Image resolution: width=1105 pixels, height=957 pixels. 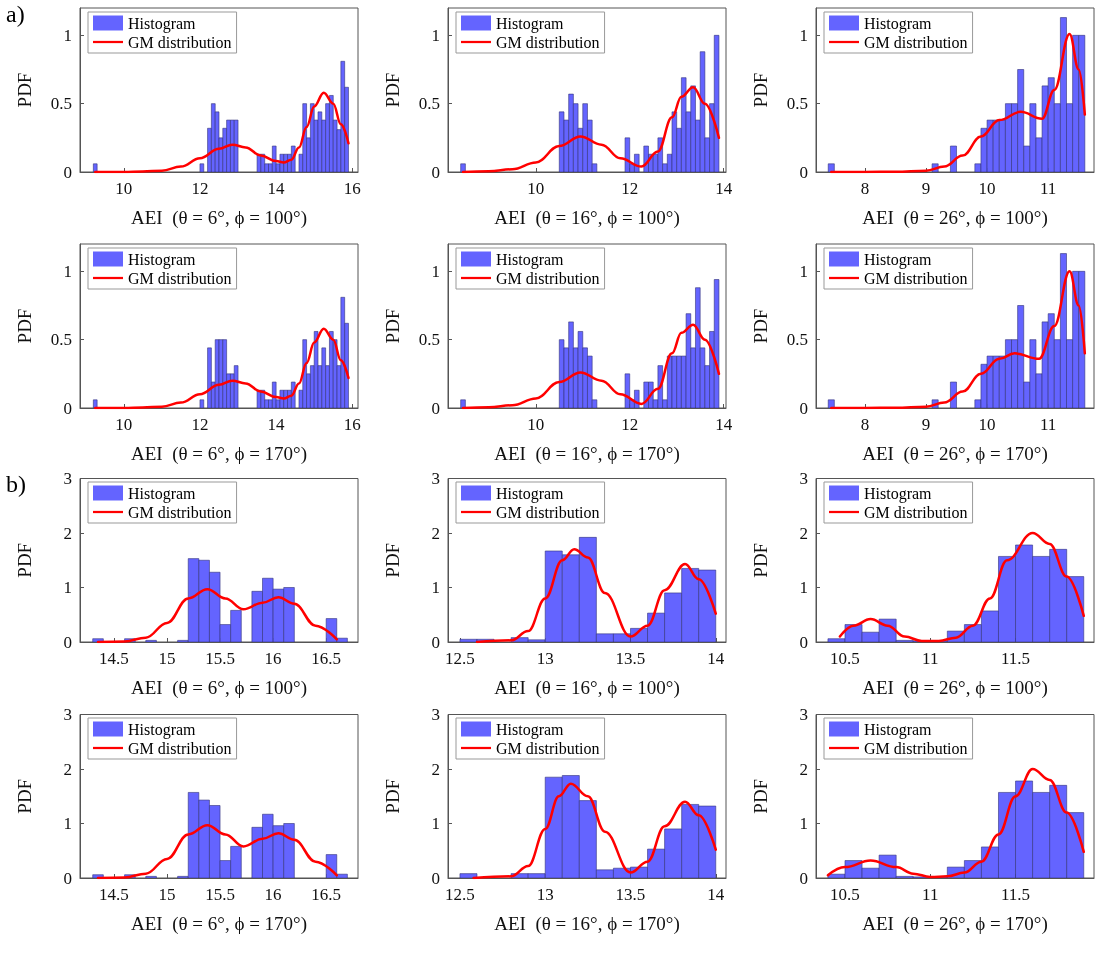 I want to click on x-axis-title: AEI (θ = 26°, ϕ = 170°), so click(x=955, y=924).